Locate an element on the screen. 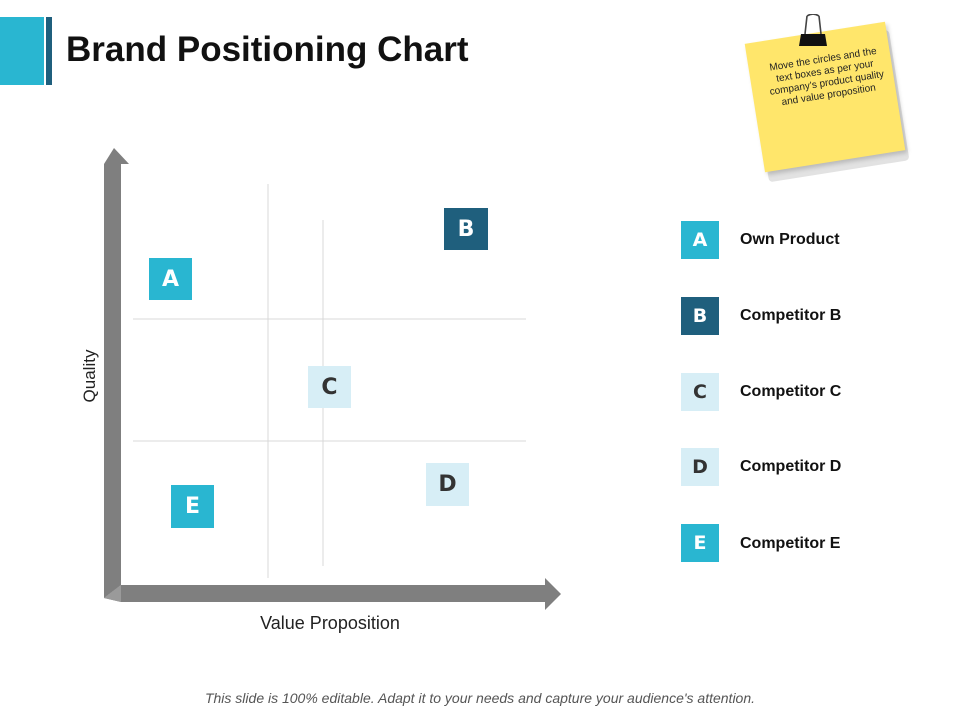 This screenshot has width=960, height=720. marker-d: D is located at coordinates (447, 484).